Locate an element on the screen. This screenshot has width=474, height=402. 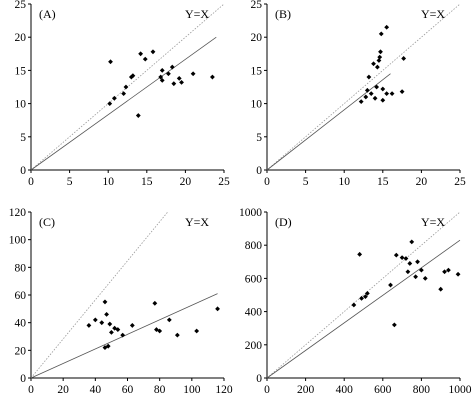
y-tick-label-a: 0 is located at coordinates (23, 171).